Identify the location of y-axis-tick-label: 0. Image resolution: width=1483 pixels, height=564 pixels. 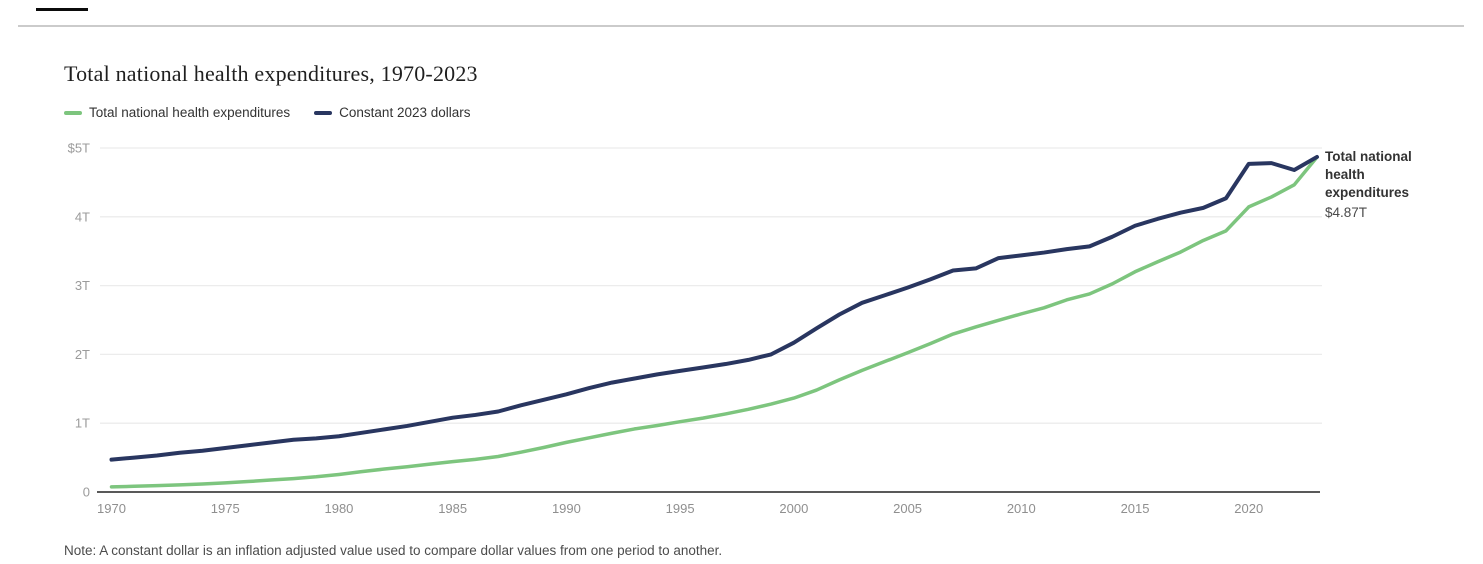
(86, 492).